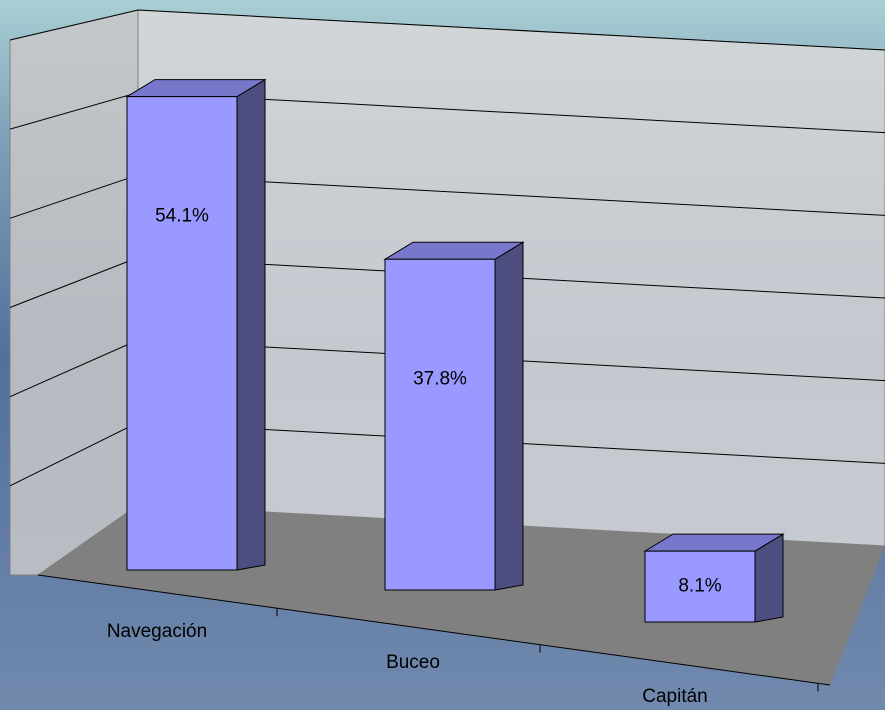  What do you see at coordinates (434, 630) in the screenshot?
I see `x-axis` at bounding box center [434, 630].